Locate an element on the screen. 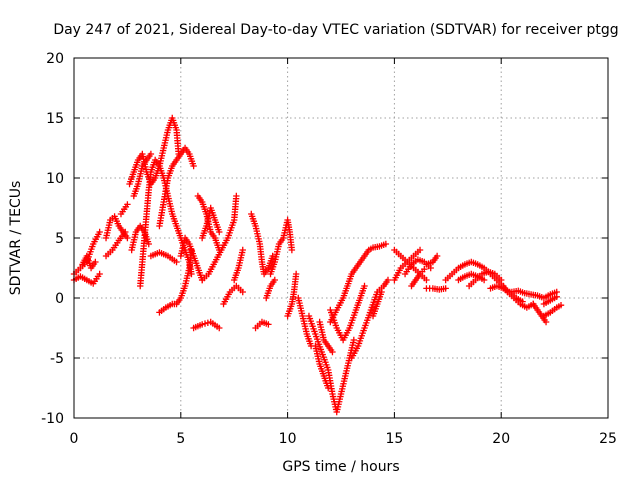 Image resolution: width=640 pixels, height=480 pixels. y-tick-label: 20 is located at coordinates (55, 59).